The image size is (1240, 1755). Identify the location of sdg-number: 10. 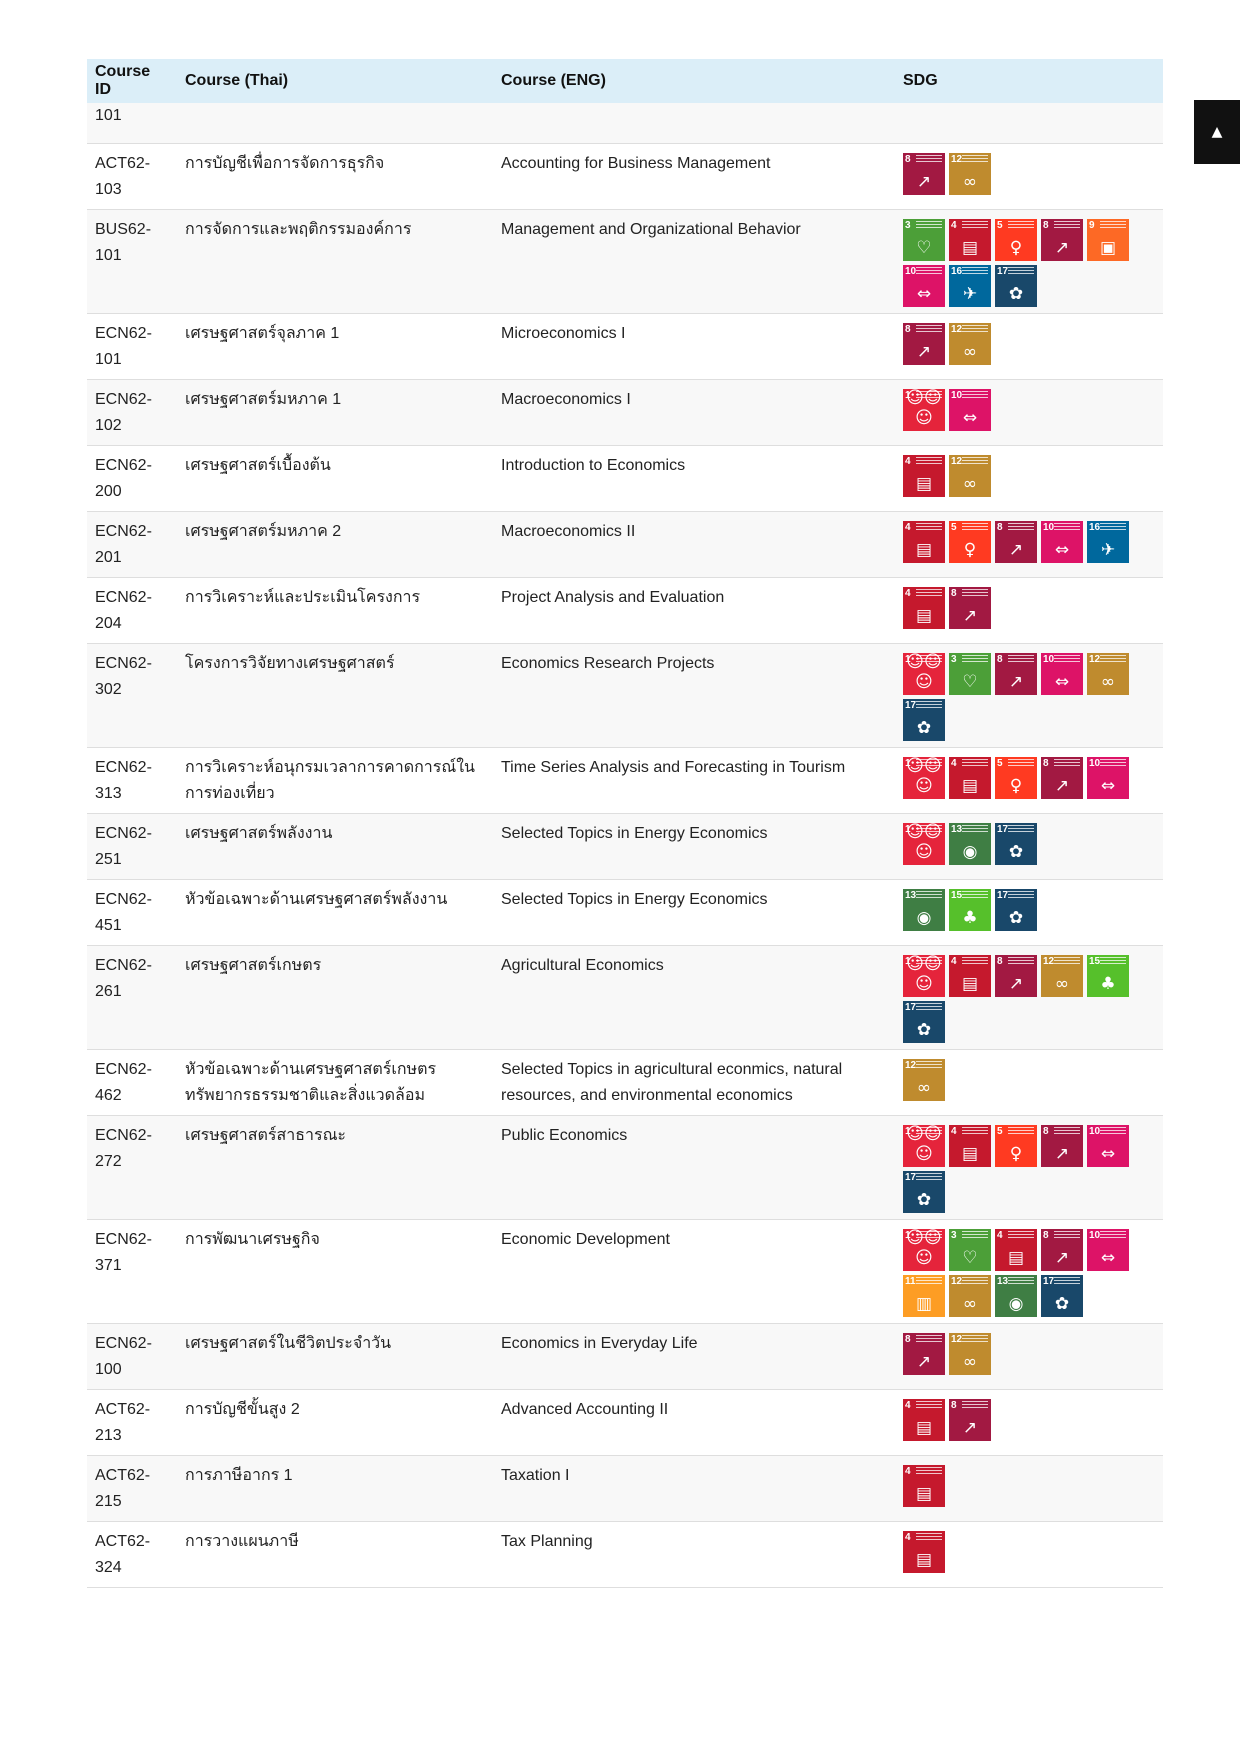
(1095, 763).